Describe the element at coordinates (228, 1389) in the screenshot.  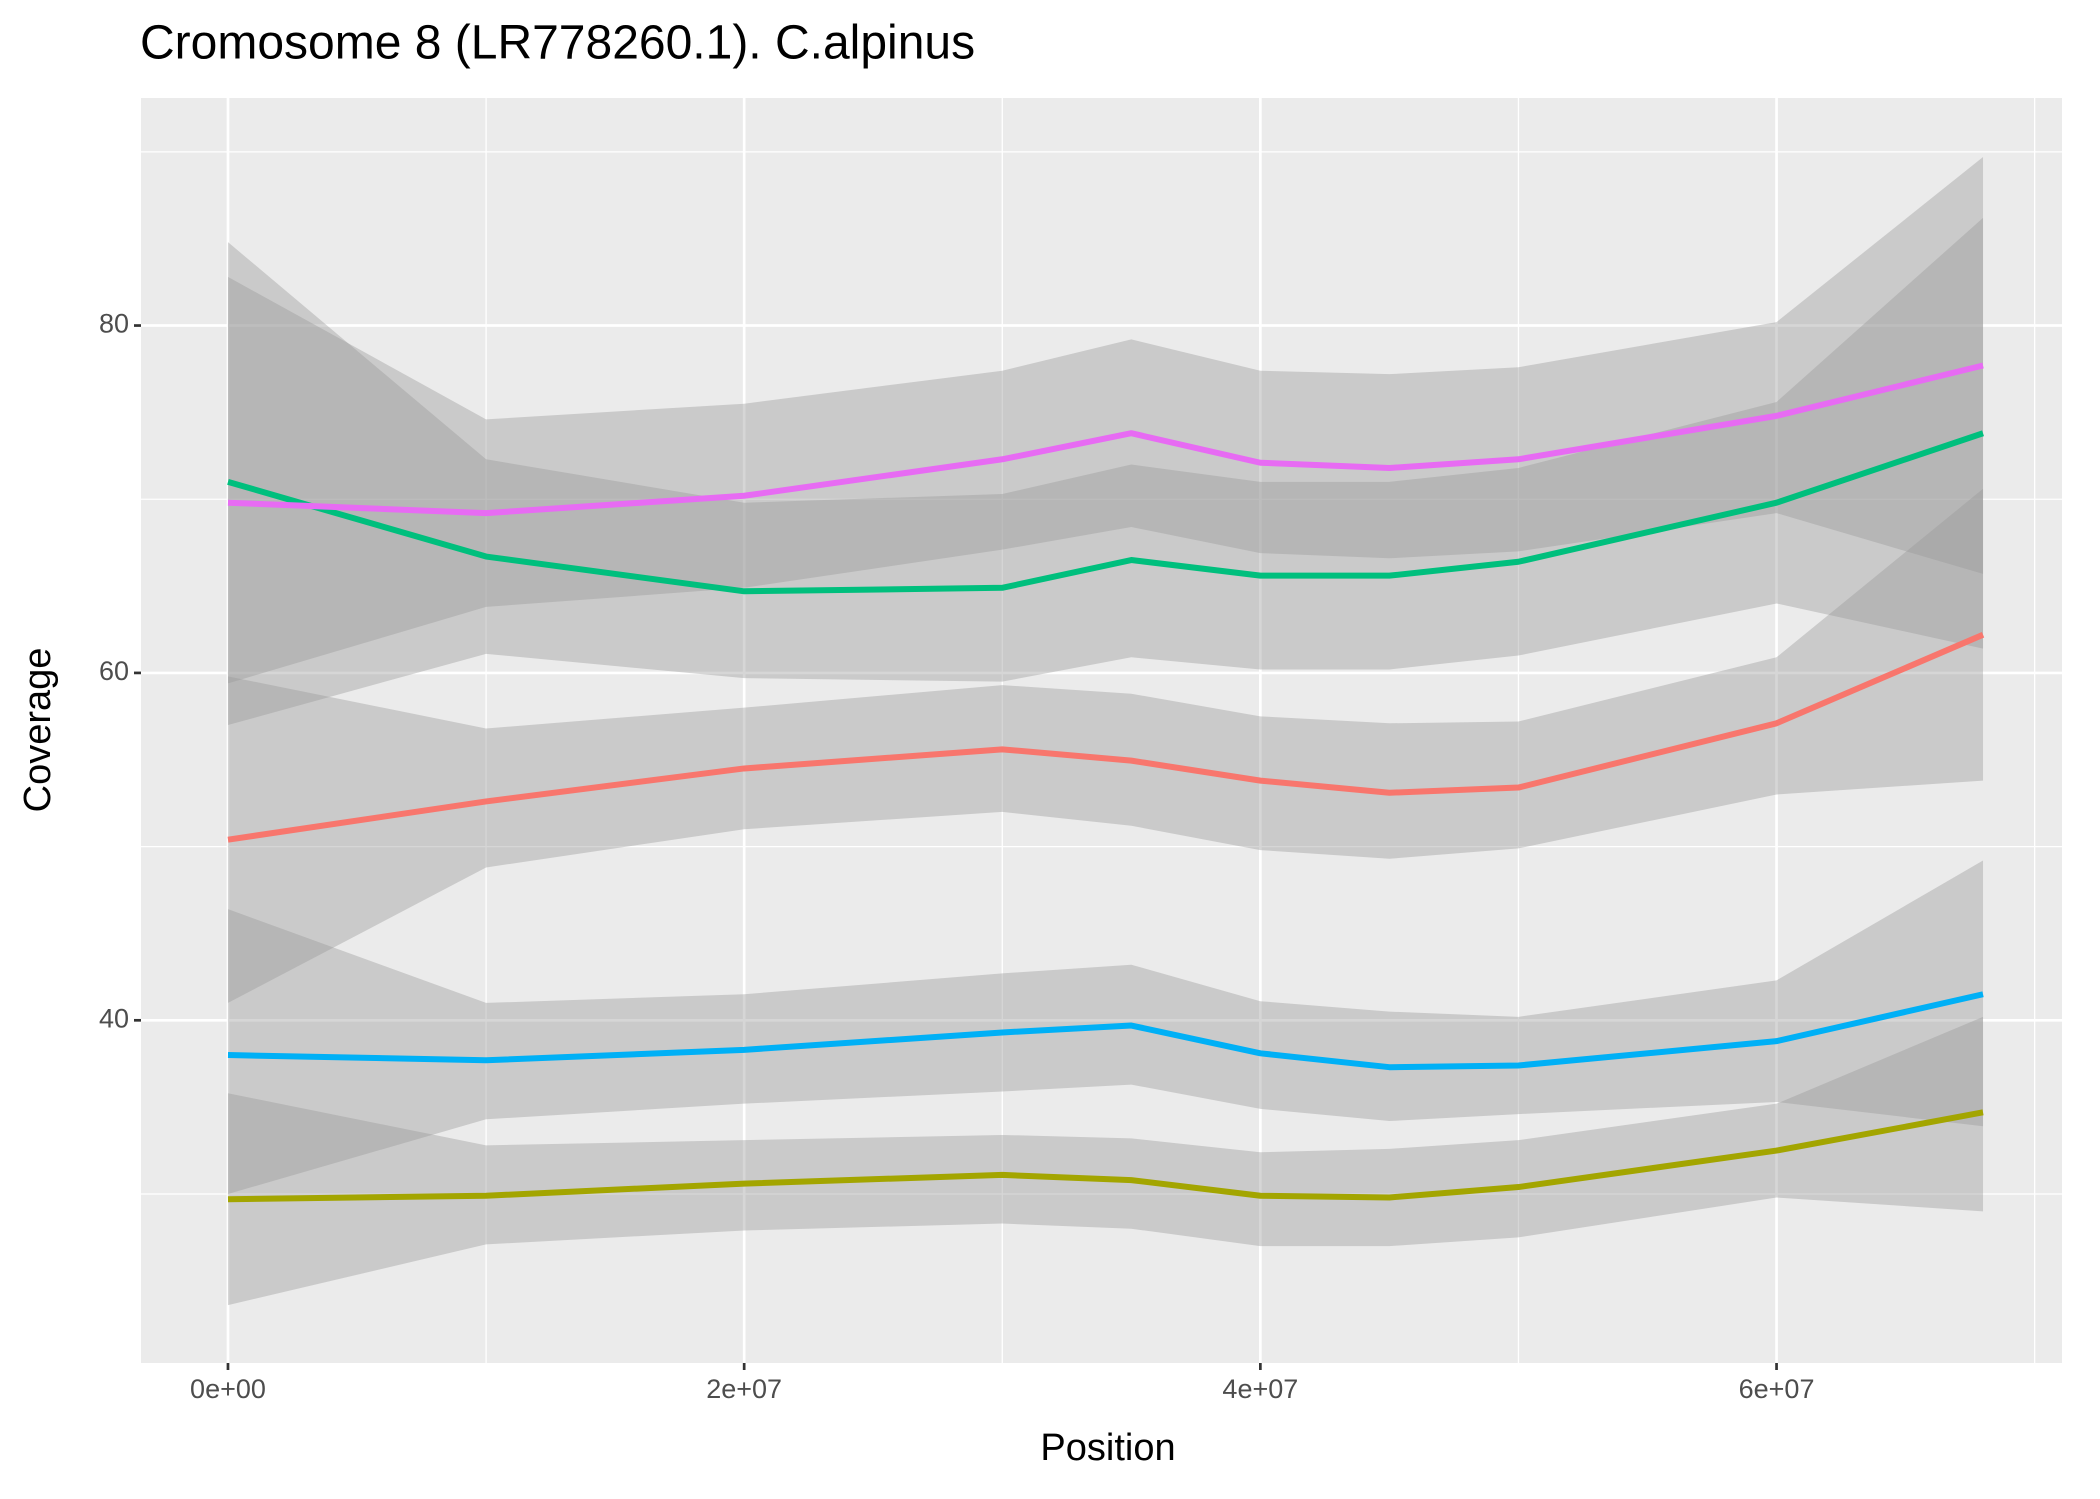
I see `x-tick-label: 0e+00` at that location.